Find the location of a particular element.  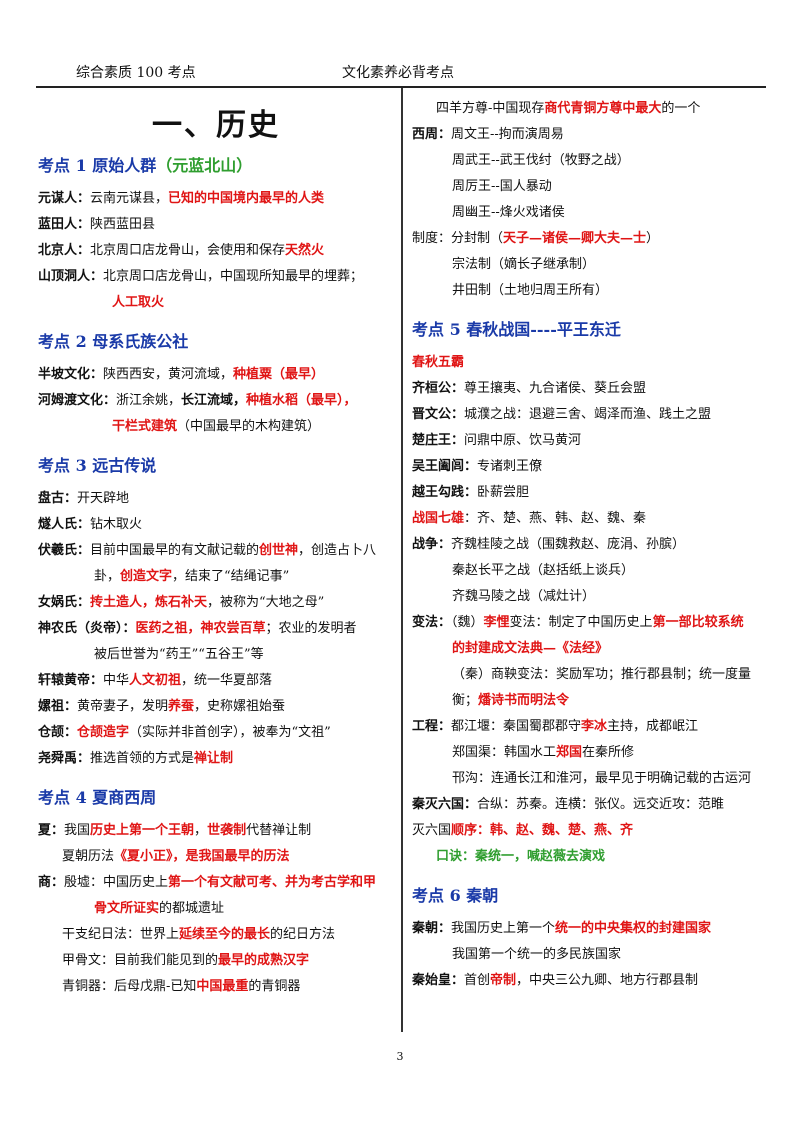

entry-text: 都江堰：秦国蜀郡郡守 is located at coordinates (516, 726).